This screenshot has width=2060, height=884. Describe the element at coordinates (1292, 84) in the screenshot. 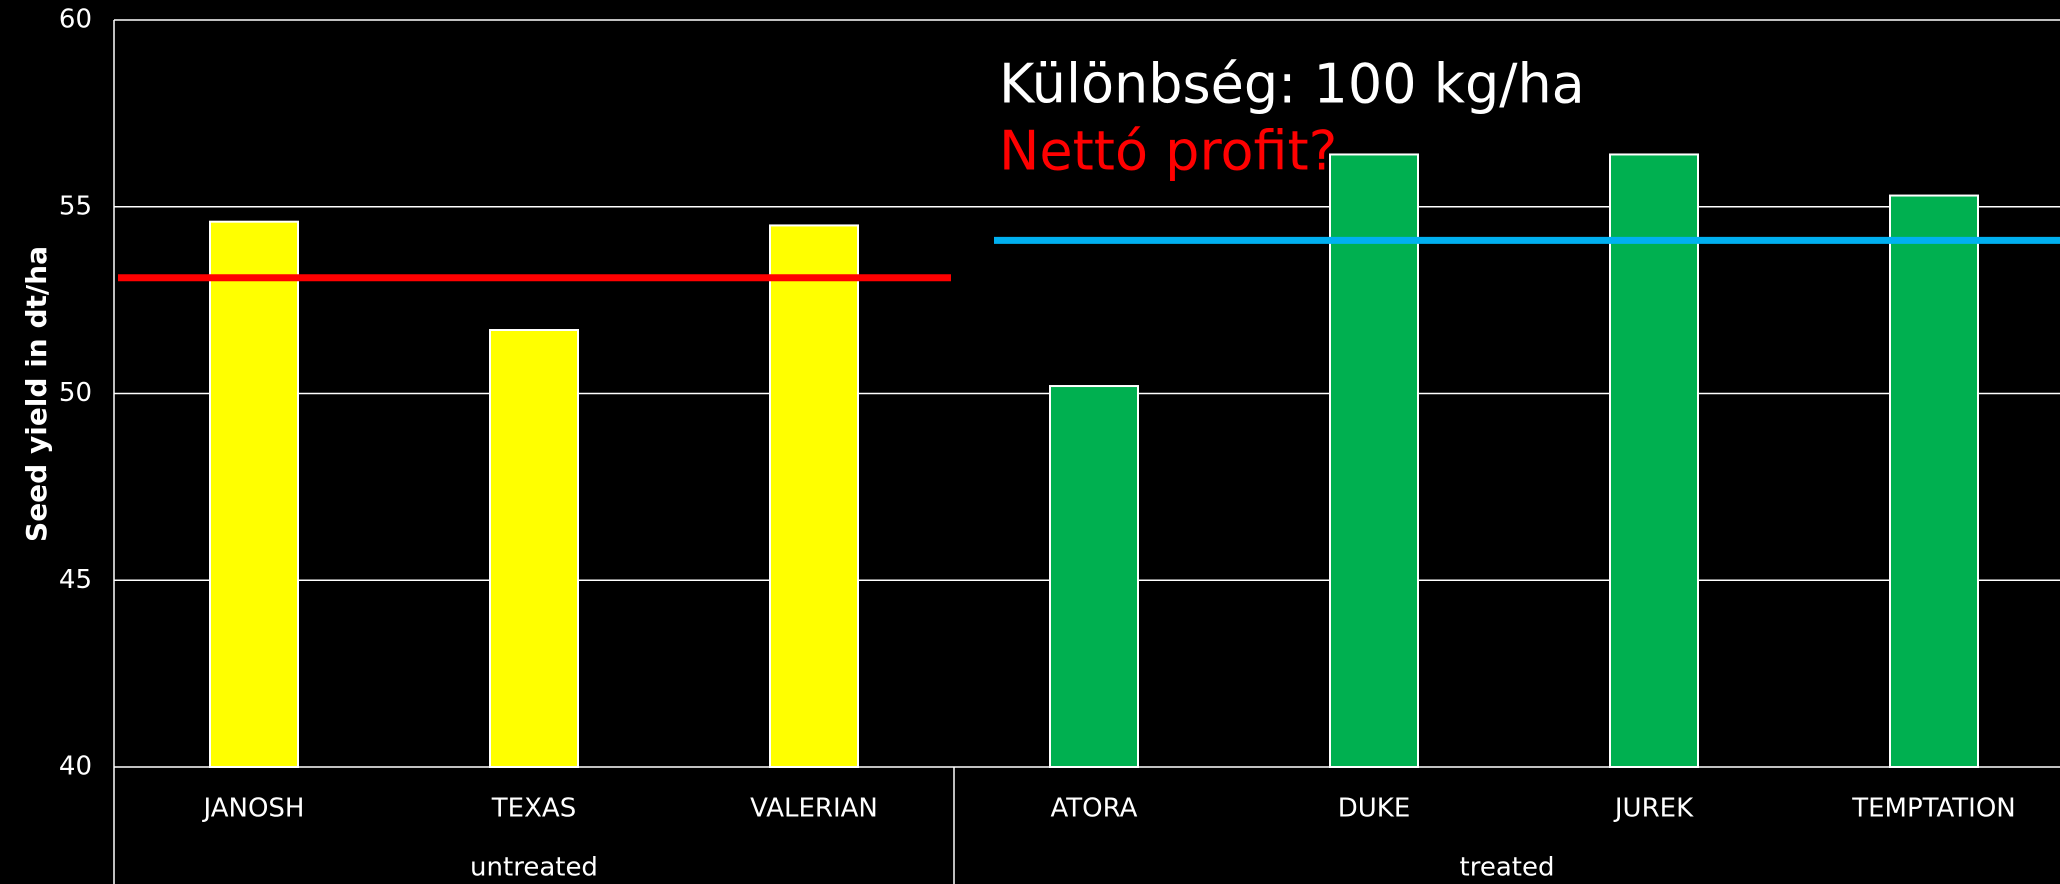

I see `annotation: Különbség: 100 kg/ha` at that location.